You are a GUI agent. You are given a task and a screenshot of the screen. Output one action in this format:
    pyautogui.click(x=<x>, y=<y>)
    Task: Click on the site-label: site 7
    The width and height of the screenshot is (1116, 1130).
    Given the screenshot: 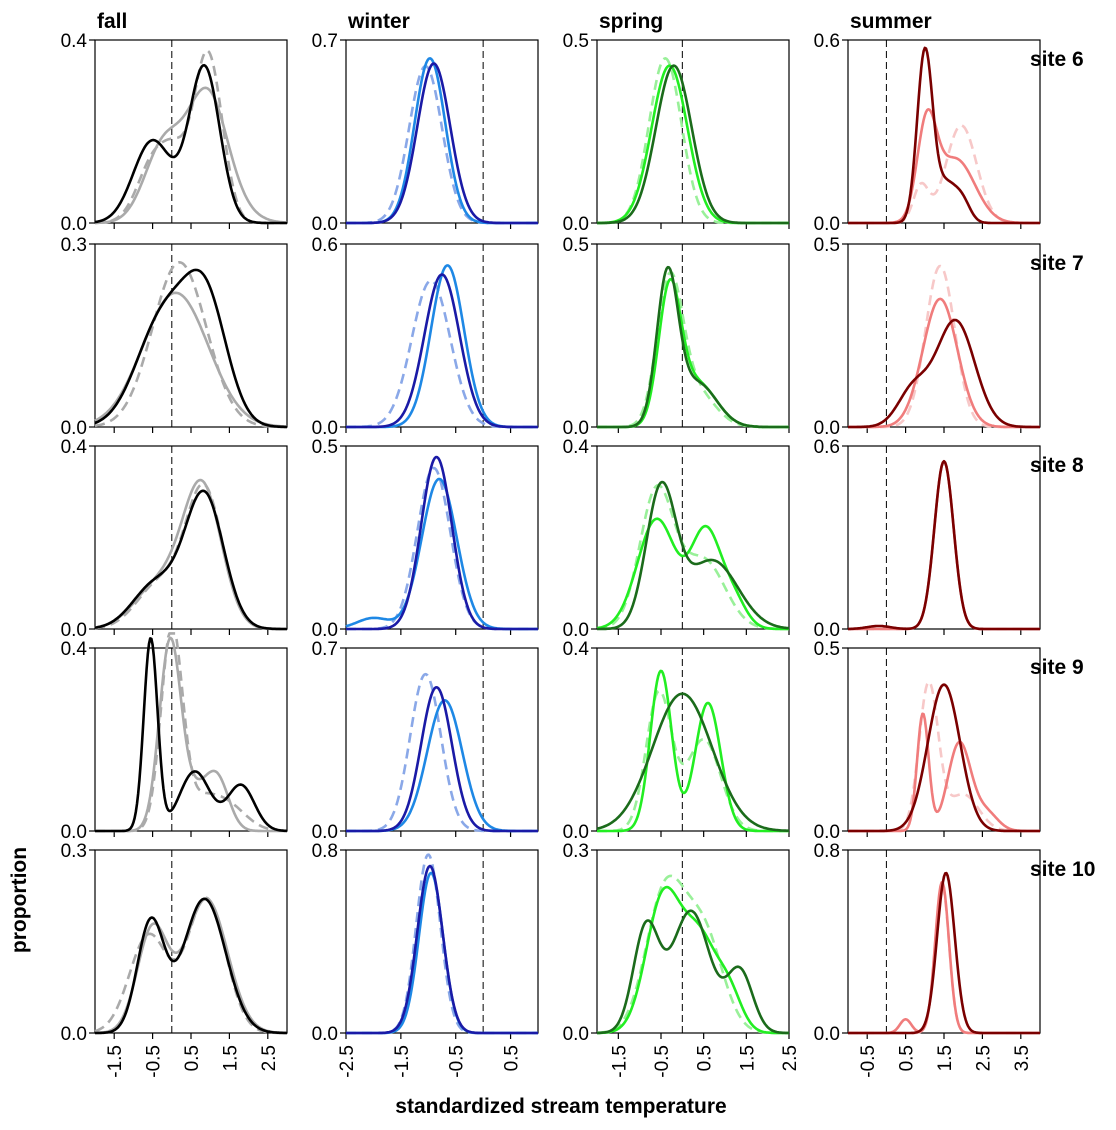 What is the action you would take?
    pyautogui.click(x=1057, y=263)
    